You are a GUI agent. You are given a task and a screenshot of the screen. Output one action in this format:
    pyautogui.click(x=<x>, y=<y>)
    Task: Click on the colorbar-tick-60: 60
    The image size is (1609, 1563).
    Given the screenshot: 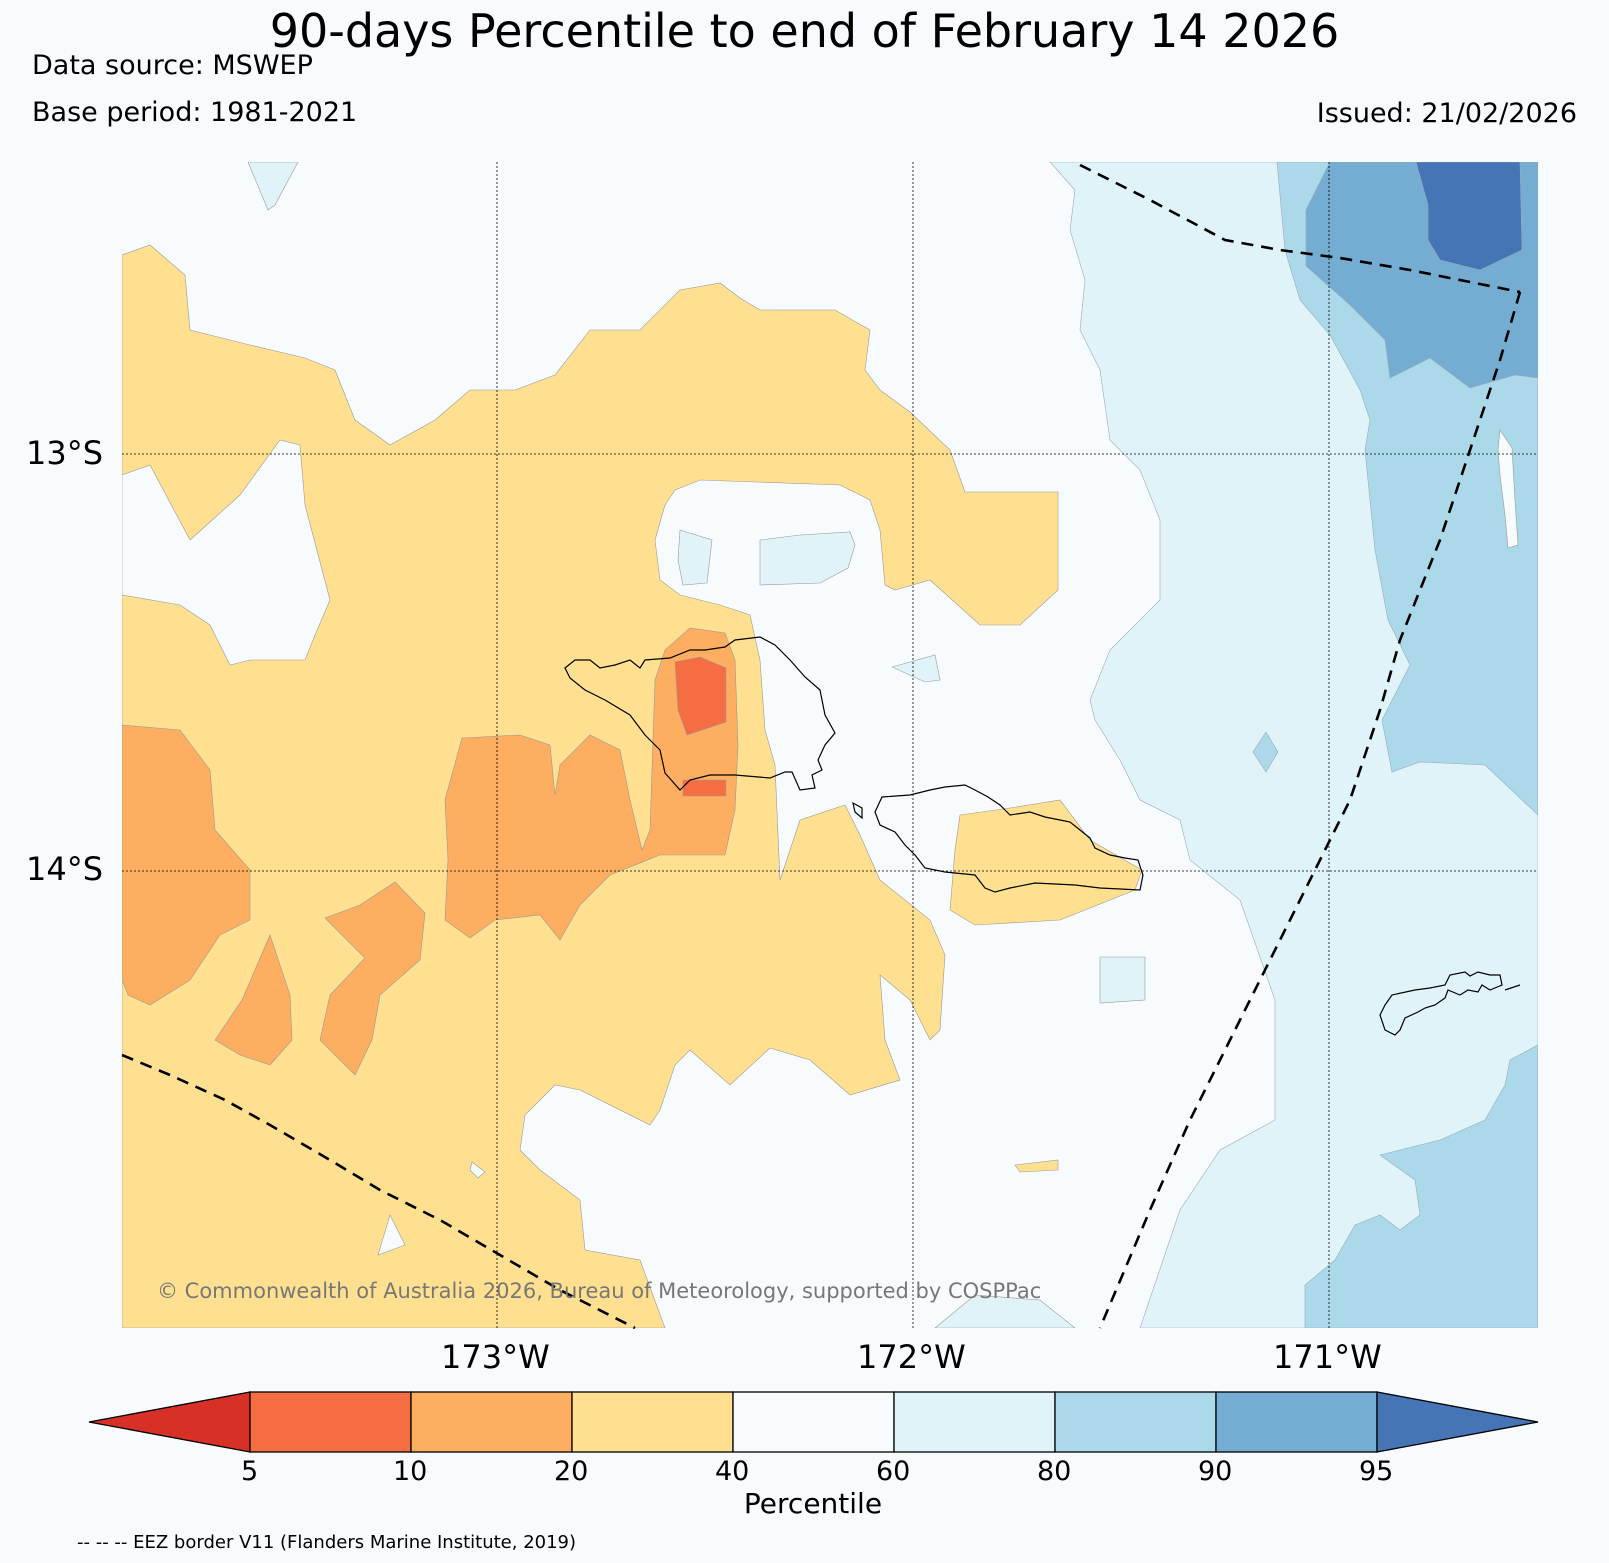 What is the action you would take?
    pyautogui.click(x=893, y=1471)
    